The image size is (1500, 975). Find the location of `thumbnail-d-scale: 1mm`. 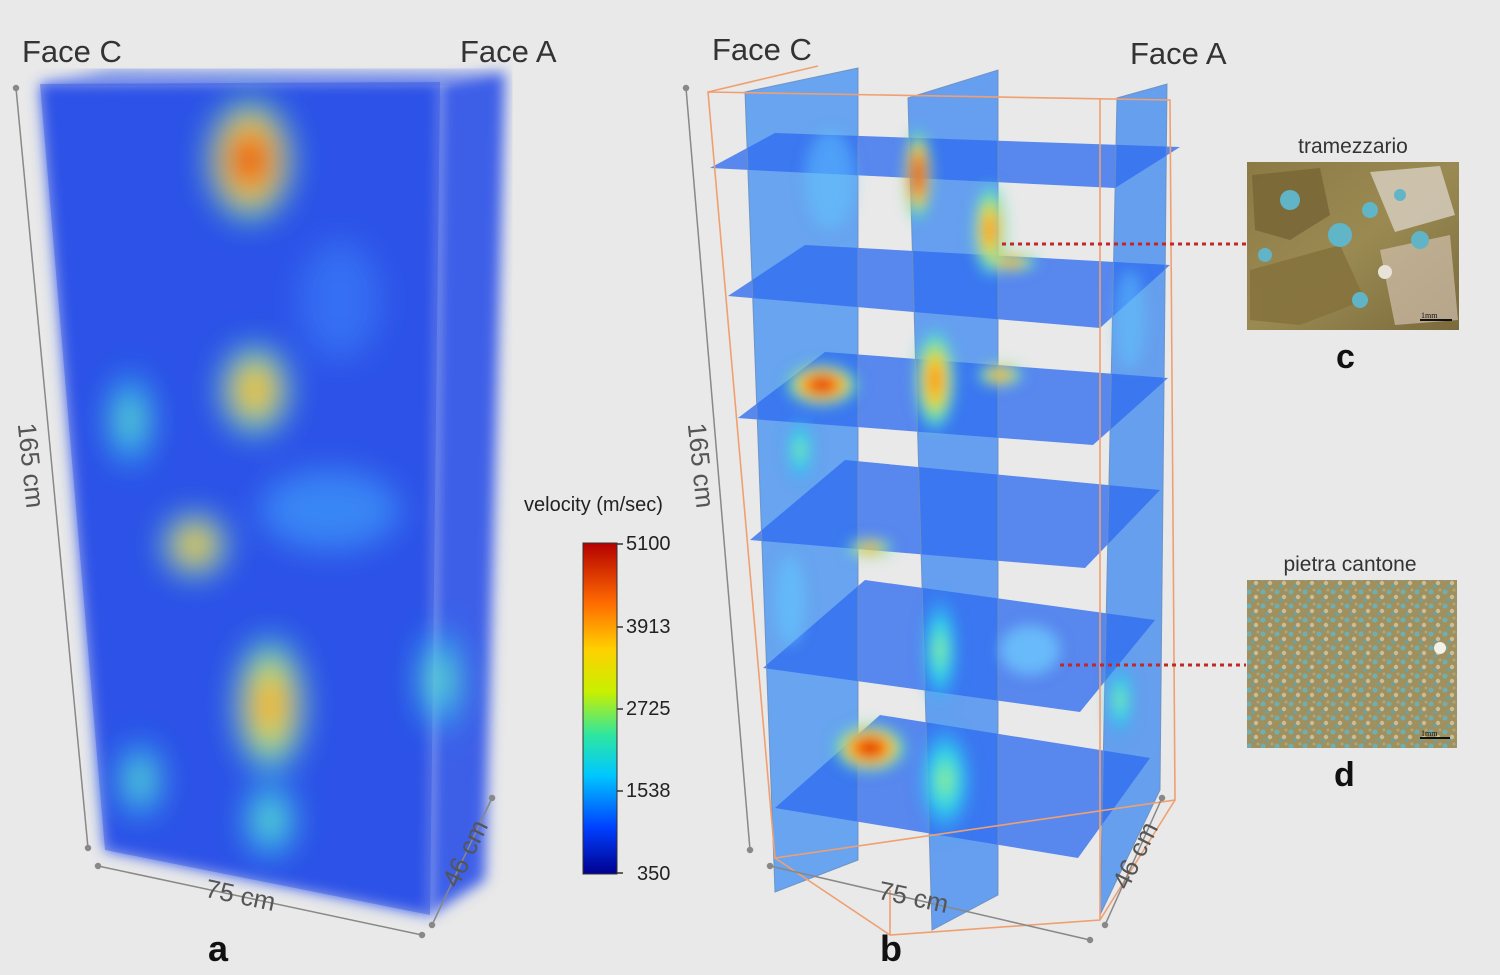

thumbnail-d-scale: 1mm is located at coordinates (1429, 733).